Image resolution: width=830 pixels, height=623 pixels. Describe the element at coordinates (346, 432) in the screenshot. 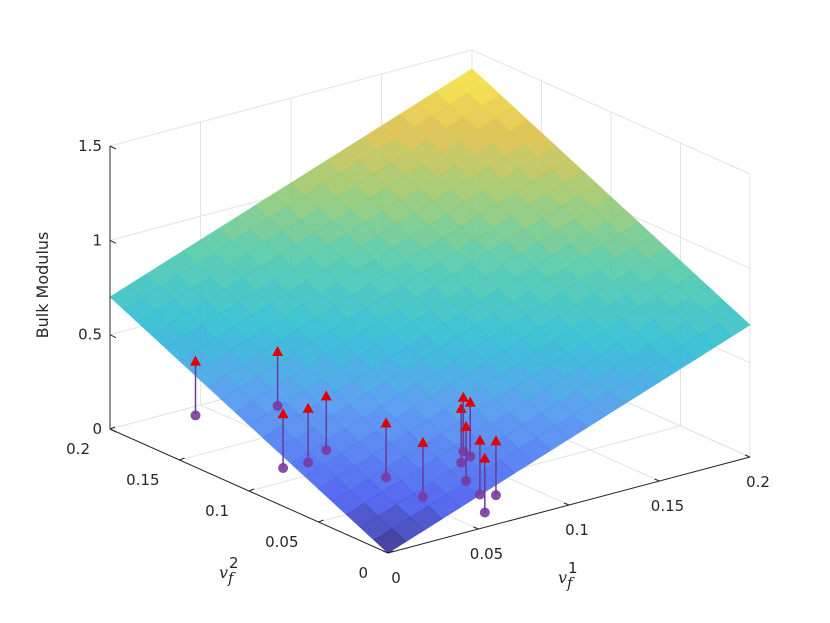

I see `data-points` at that location.